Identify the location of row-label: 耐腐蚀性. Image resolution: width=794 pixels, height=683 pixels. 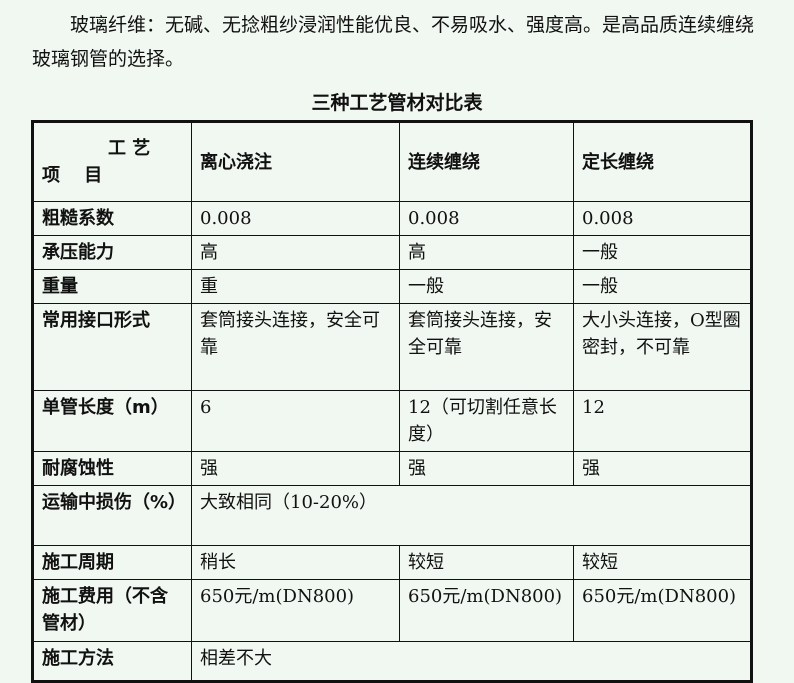
(112, 468).